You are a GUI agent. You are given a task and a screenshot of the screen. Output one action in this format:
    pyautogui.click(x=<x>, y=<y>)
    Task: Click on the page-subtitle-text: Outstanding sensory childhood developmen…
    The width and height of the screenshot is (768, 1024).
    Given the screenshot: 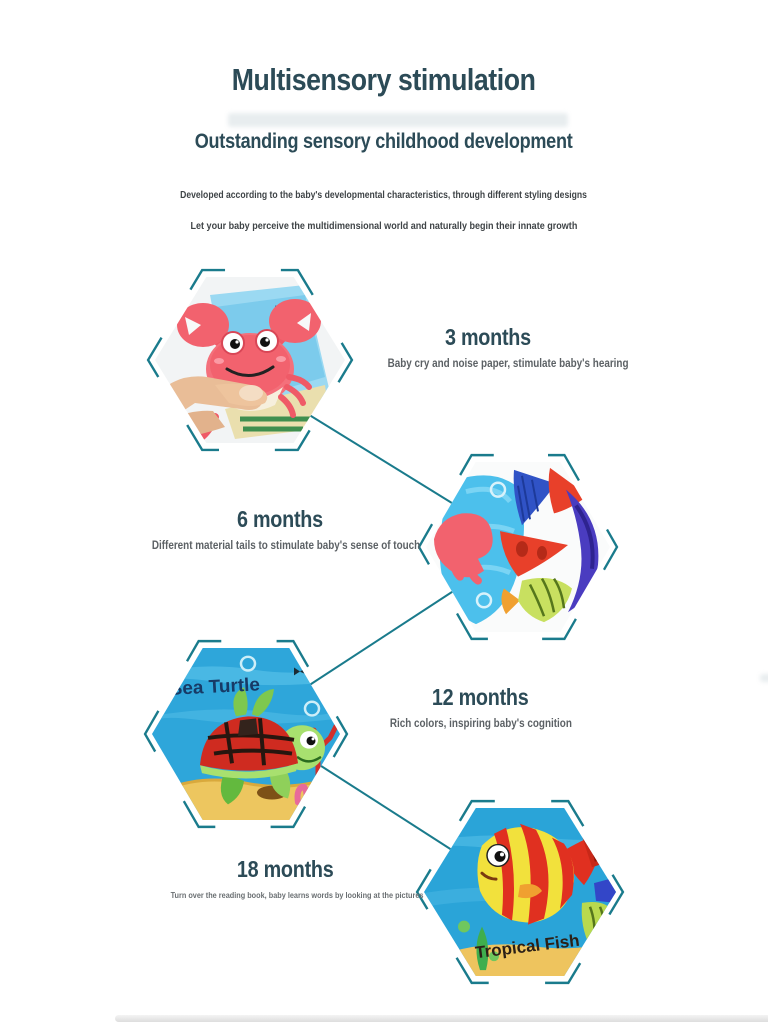 What is the action you would take?
    pyautogui.click(x=384, y=141)
    